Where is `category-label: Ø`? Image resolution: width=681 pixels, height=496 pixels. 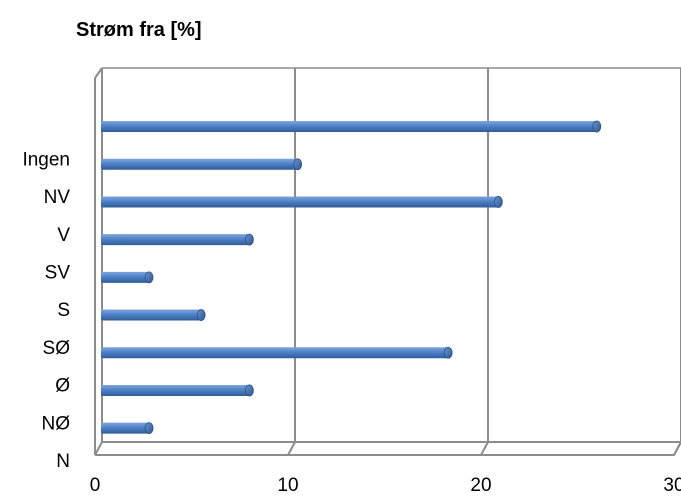
category-label: Ø is located at coordinates (62, 386).